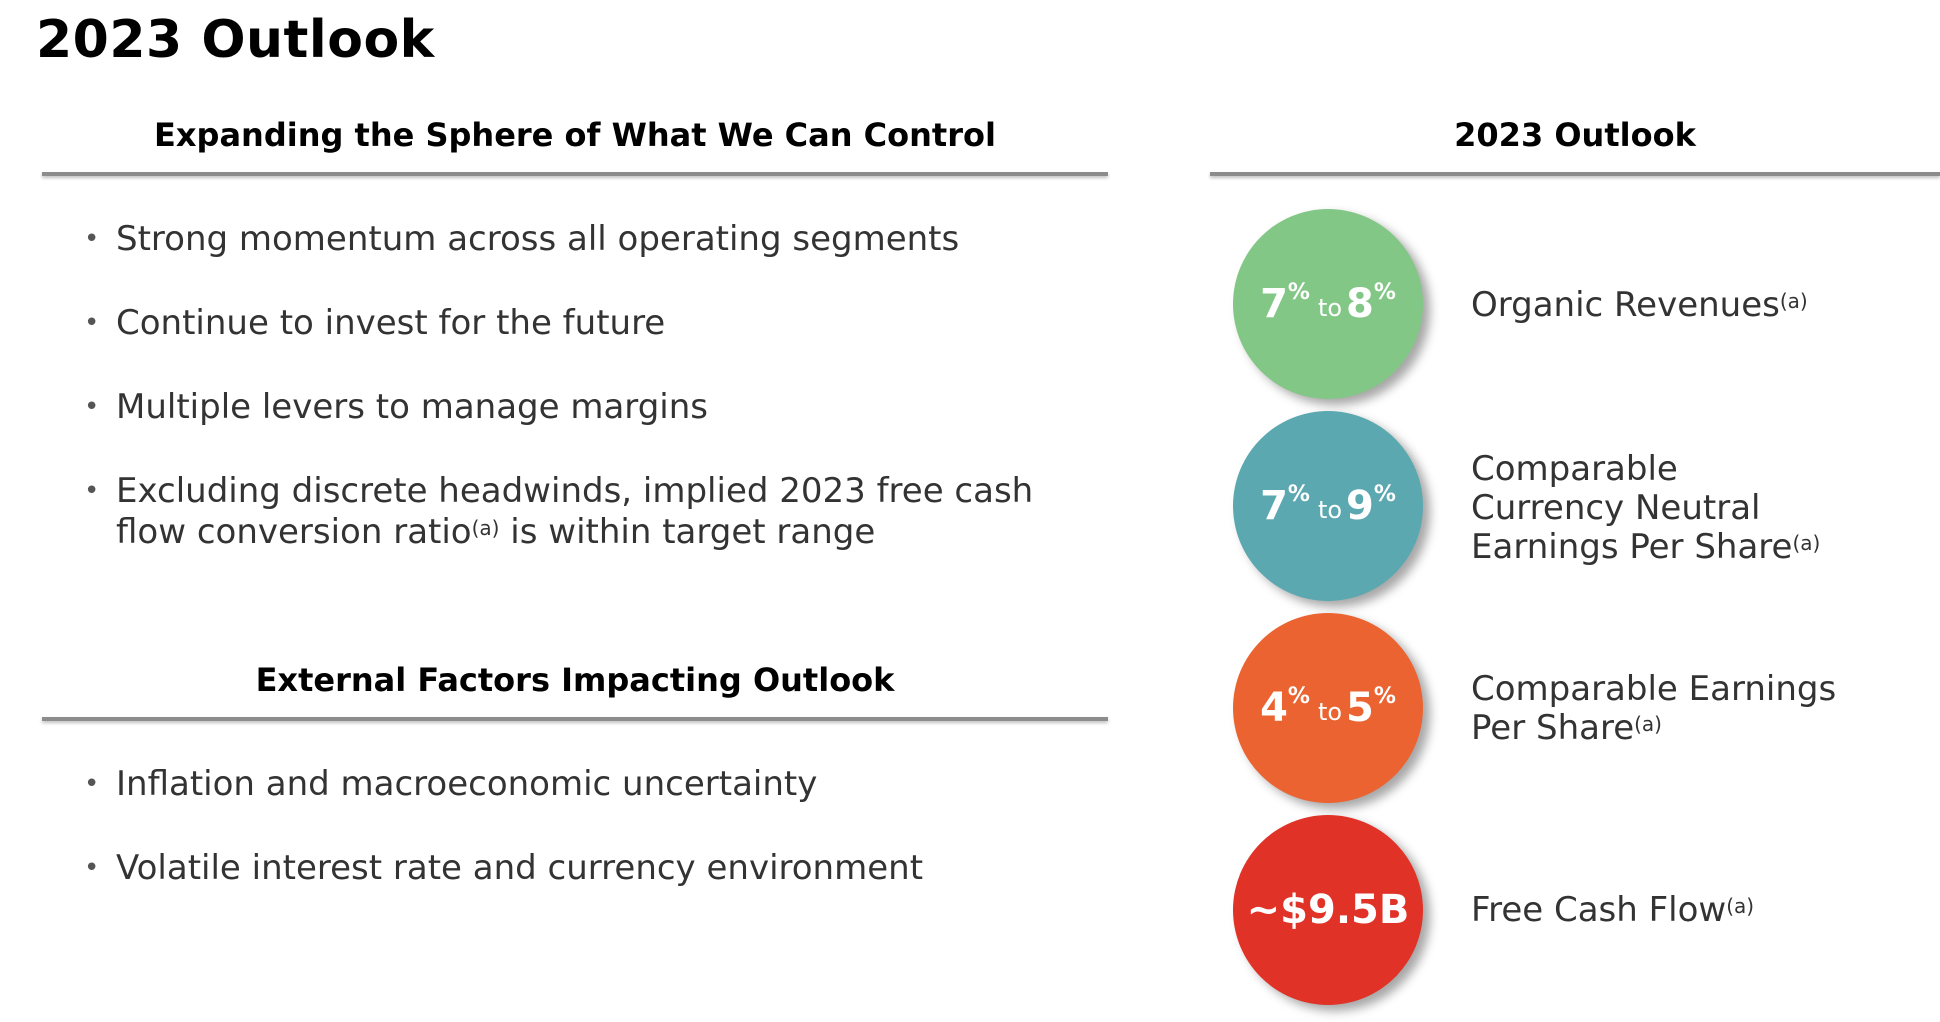  I want to click on section-heading-outlook: 2023 Outlook, so click(1575, 135).